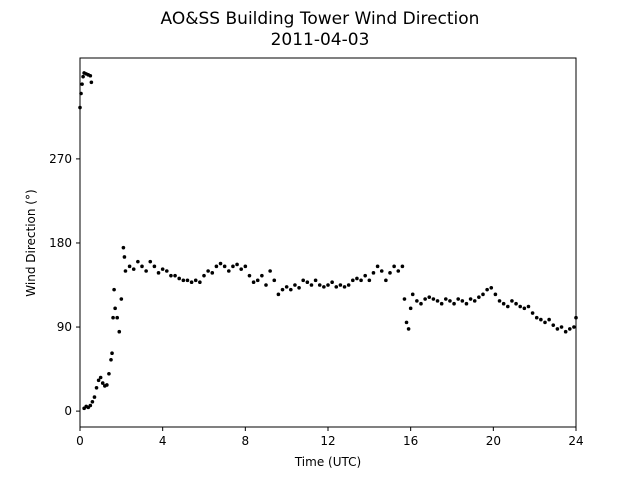  What do you see at coordinates (493, 441) in the screenshot?
I see `x-tick-label: 20` at bounding box center [493, 441].